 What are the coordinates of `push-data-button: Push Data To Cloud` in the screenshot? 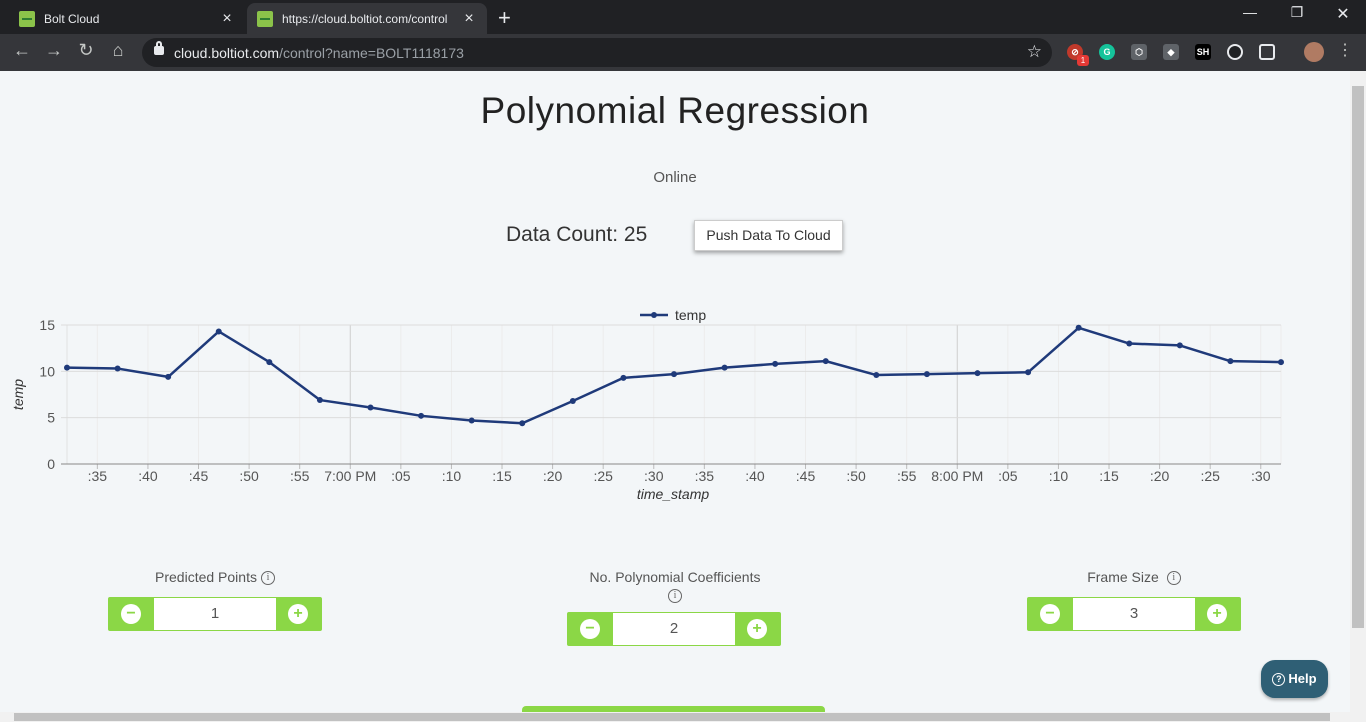 It's located at (768, 235).